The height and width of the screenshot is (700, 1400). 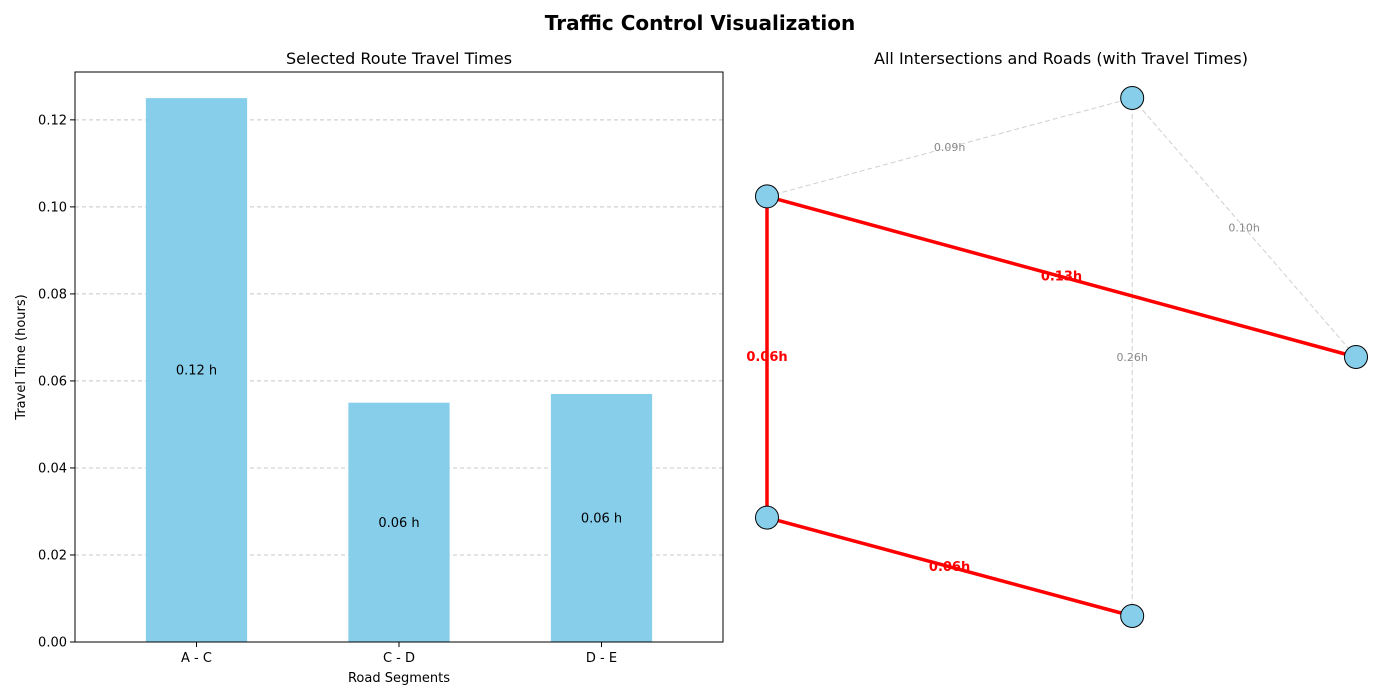 What do you see at coordinates (399, 678) in the screenshot?
I see `bar-x-axis-label: Road Segments` at bounding box center [399, 678].